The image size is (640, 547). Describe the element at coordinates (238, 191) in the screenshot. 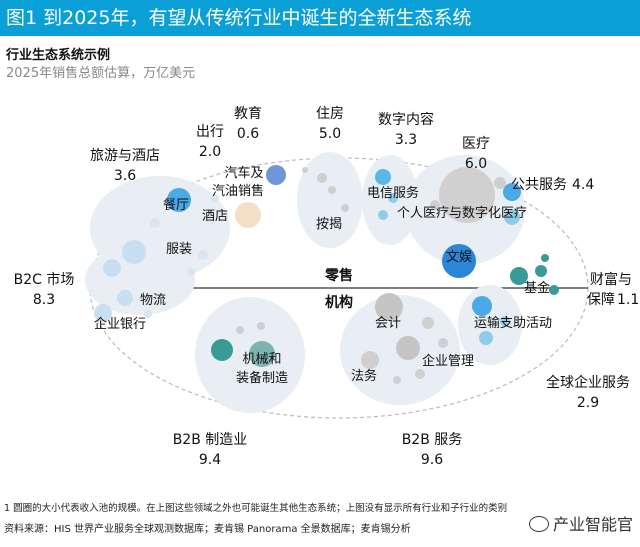

I see `inner-car-2: 汽油销售` at that location.